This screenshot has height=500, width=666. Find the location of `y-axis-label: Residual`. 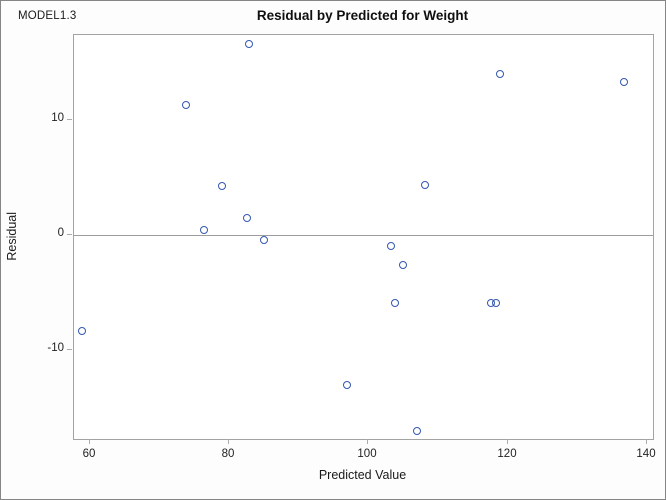

y-axis-label: Residual is located at coordinates (12, 236).